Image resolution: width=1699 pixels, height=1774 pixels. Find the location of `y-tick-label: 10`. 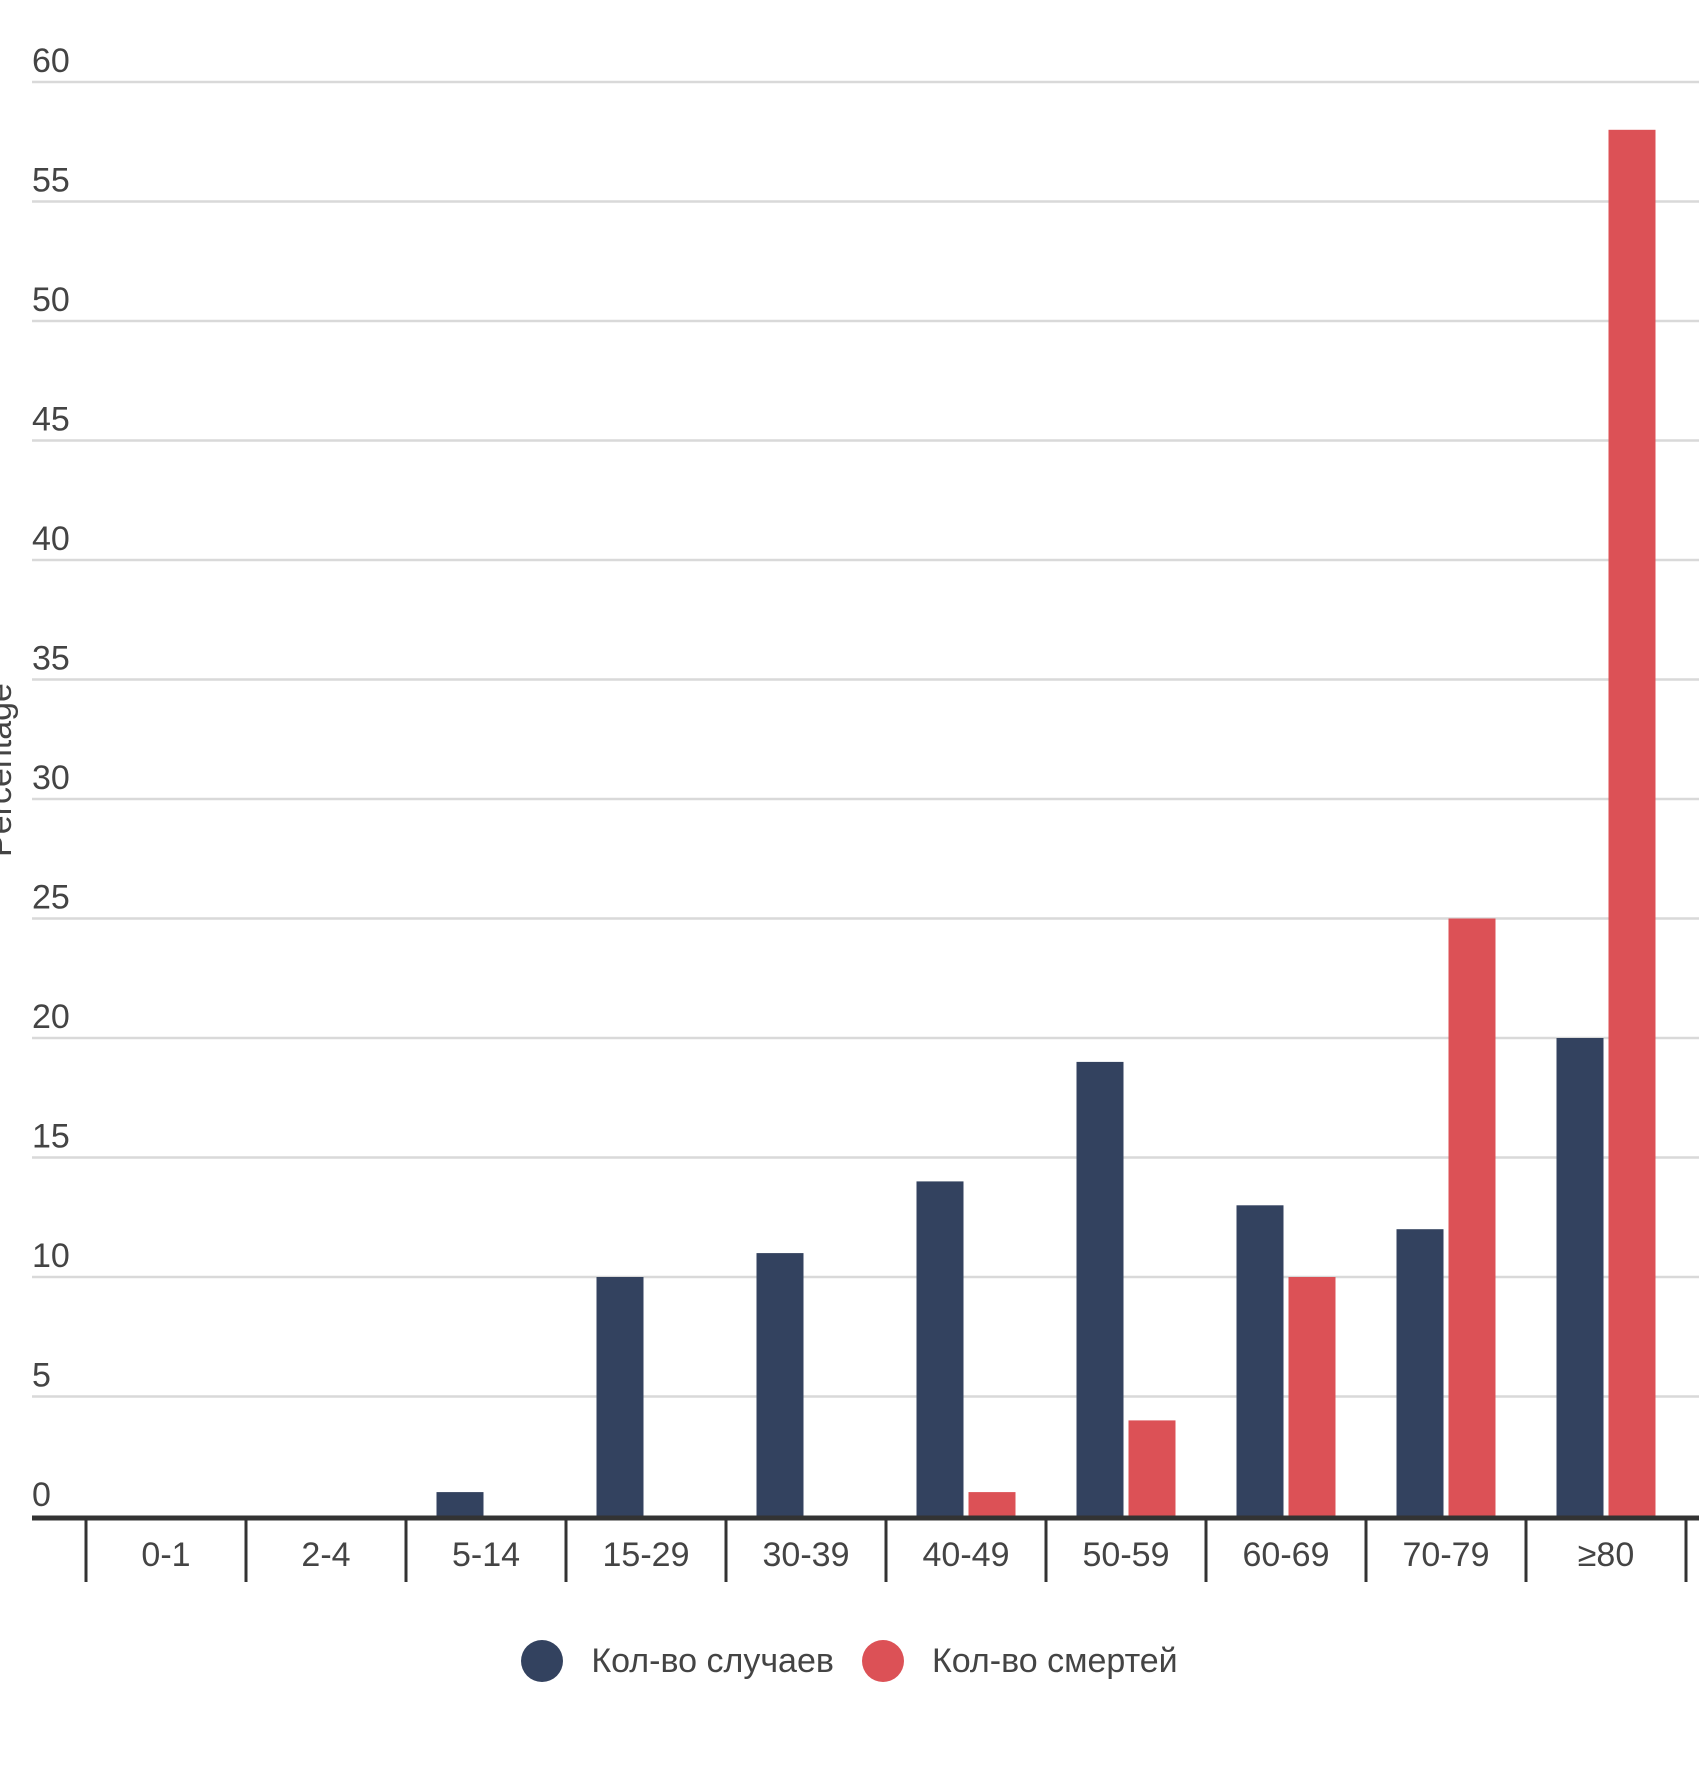

y-tick-label: 10 is located at coordinates (51, 1256).